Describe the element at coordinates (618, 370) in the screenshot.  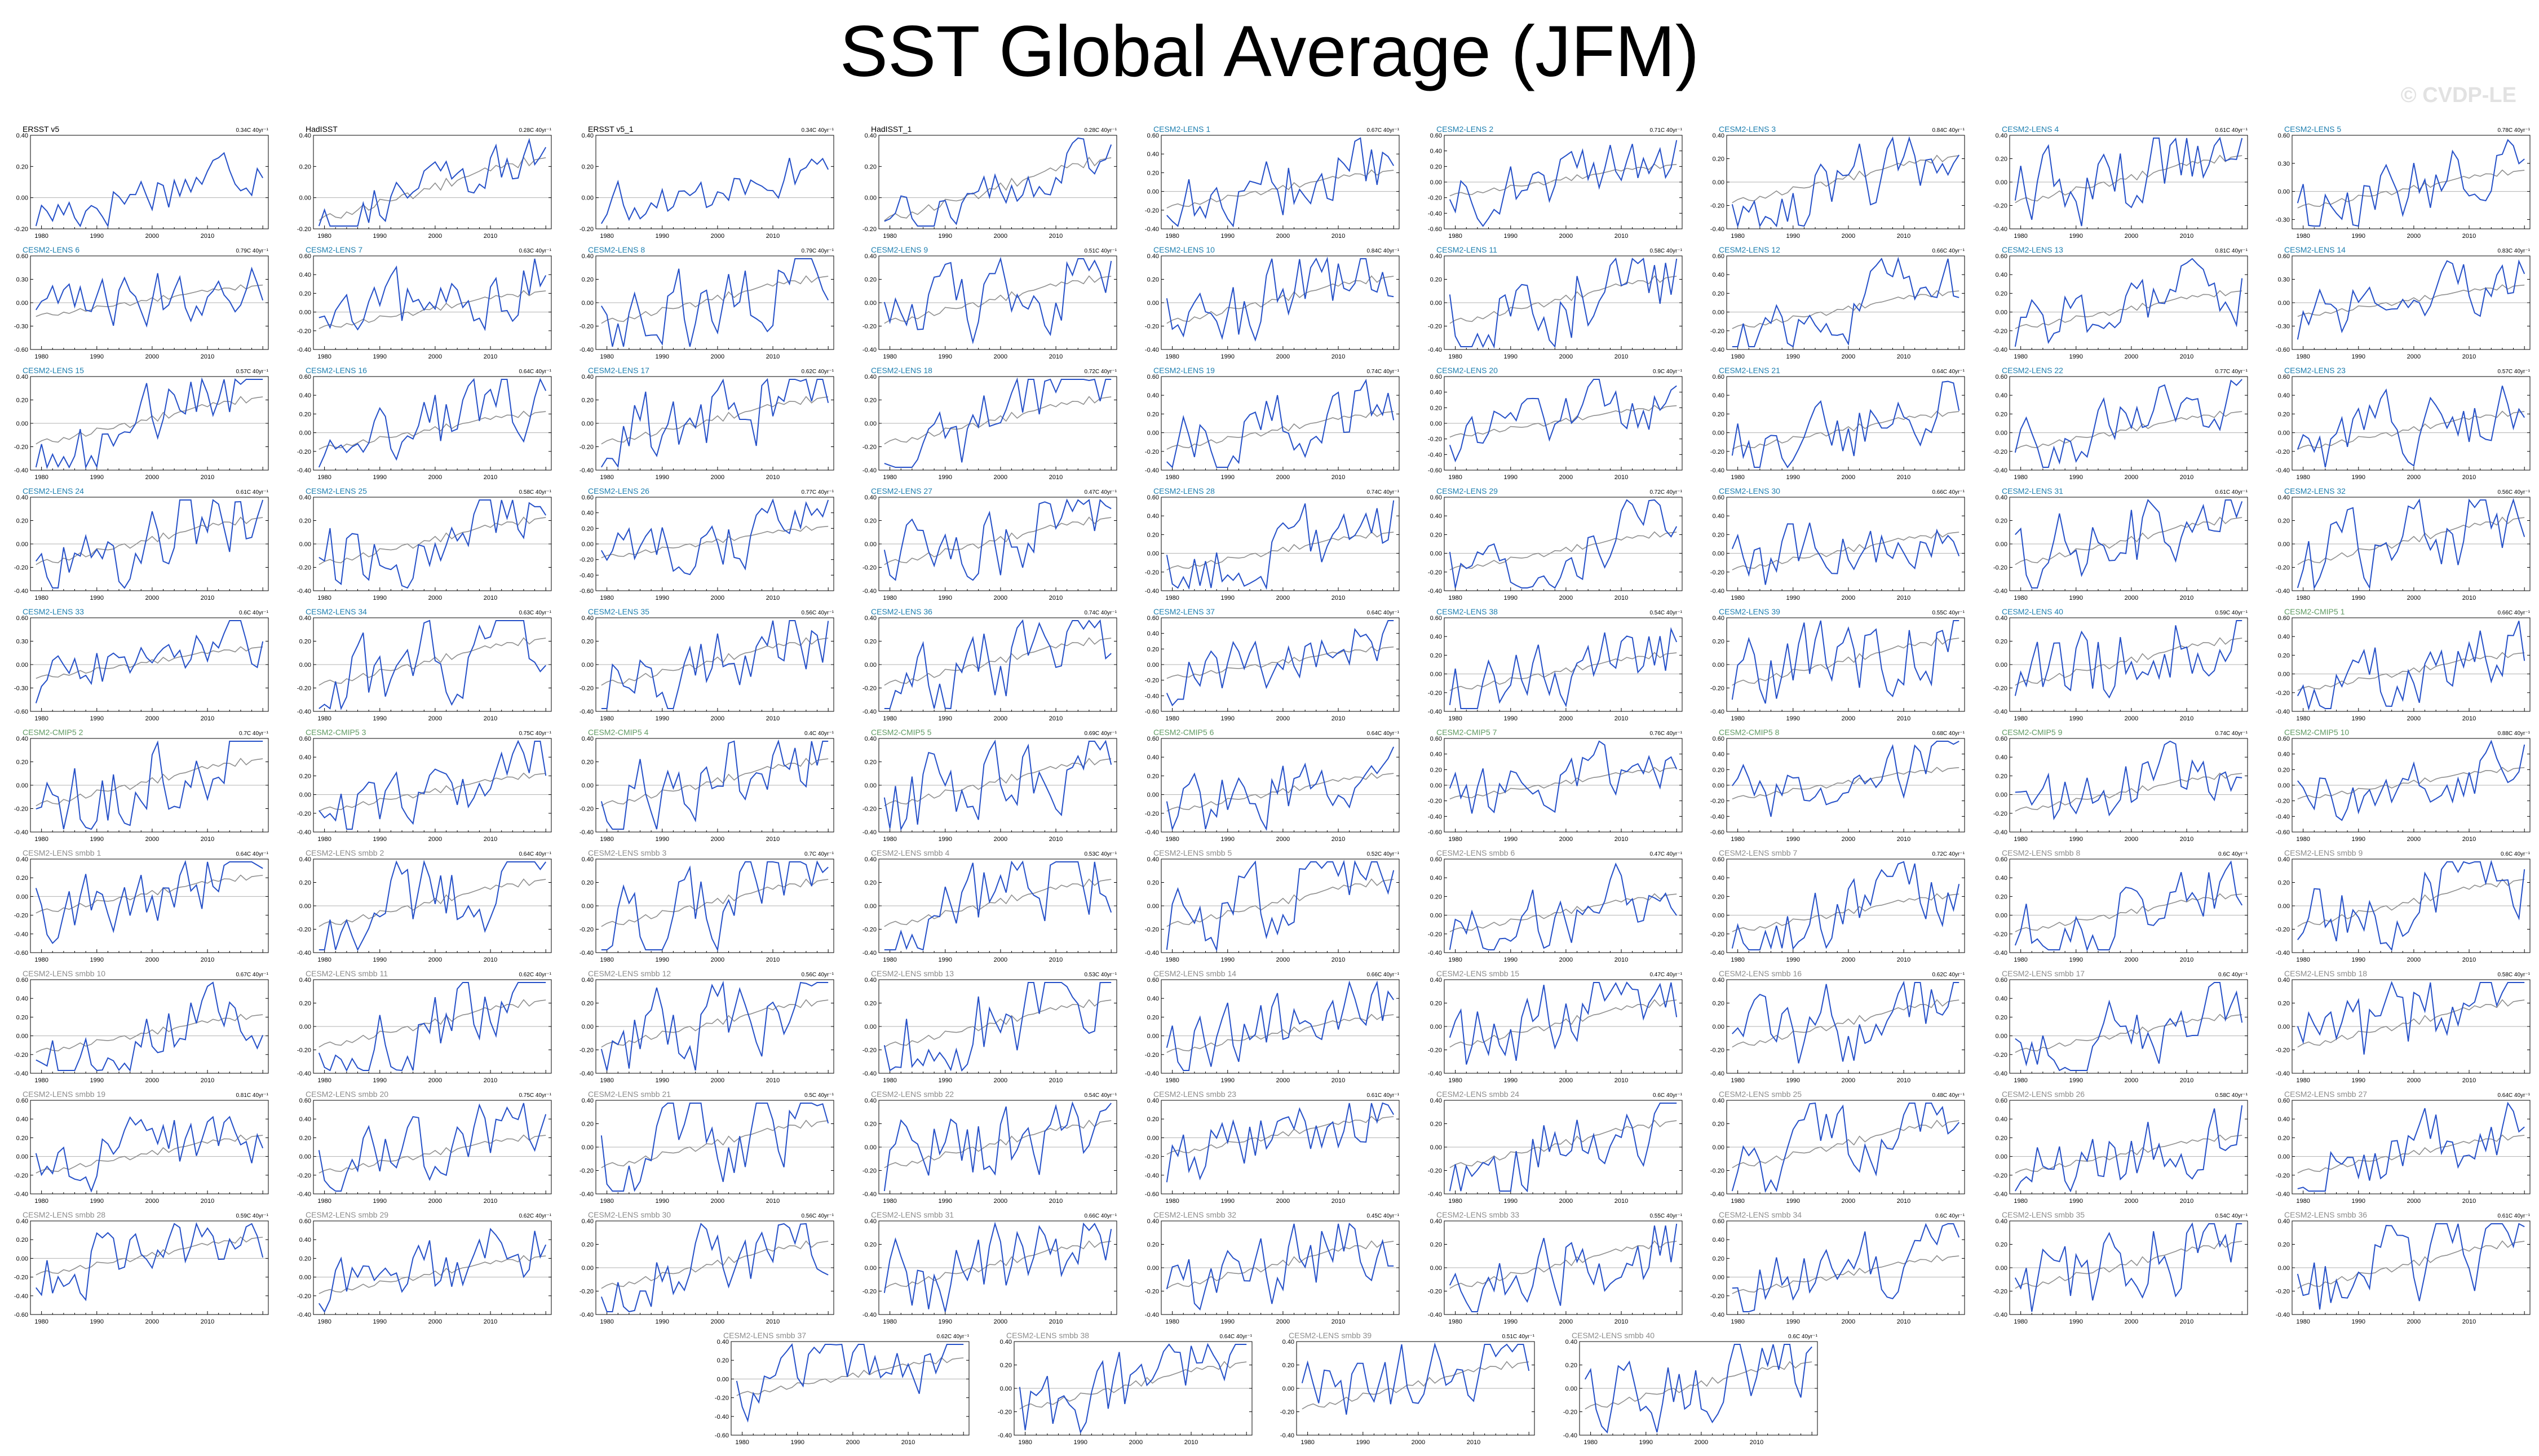
I see `panel-title: CESM2-LENS 17` at that location.